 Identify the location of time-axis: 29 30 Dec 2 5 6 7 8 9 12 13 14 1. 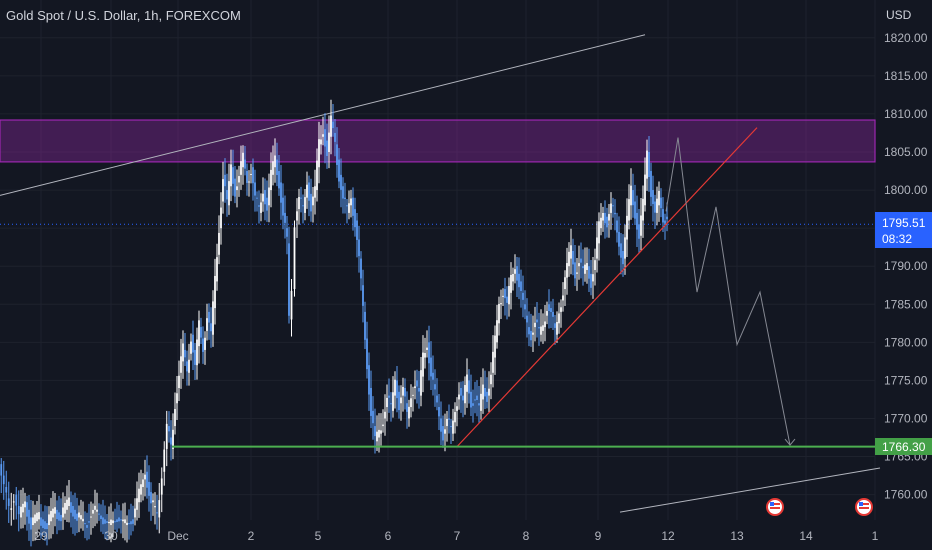
(456, 536).